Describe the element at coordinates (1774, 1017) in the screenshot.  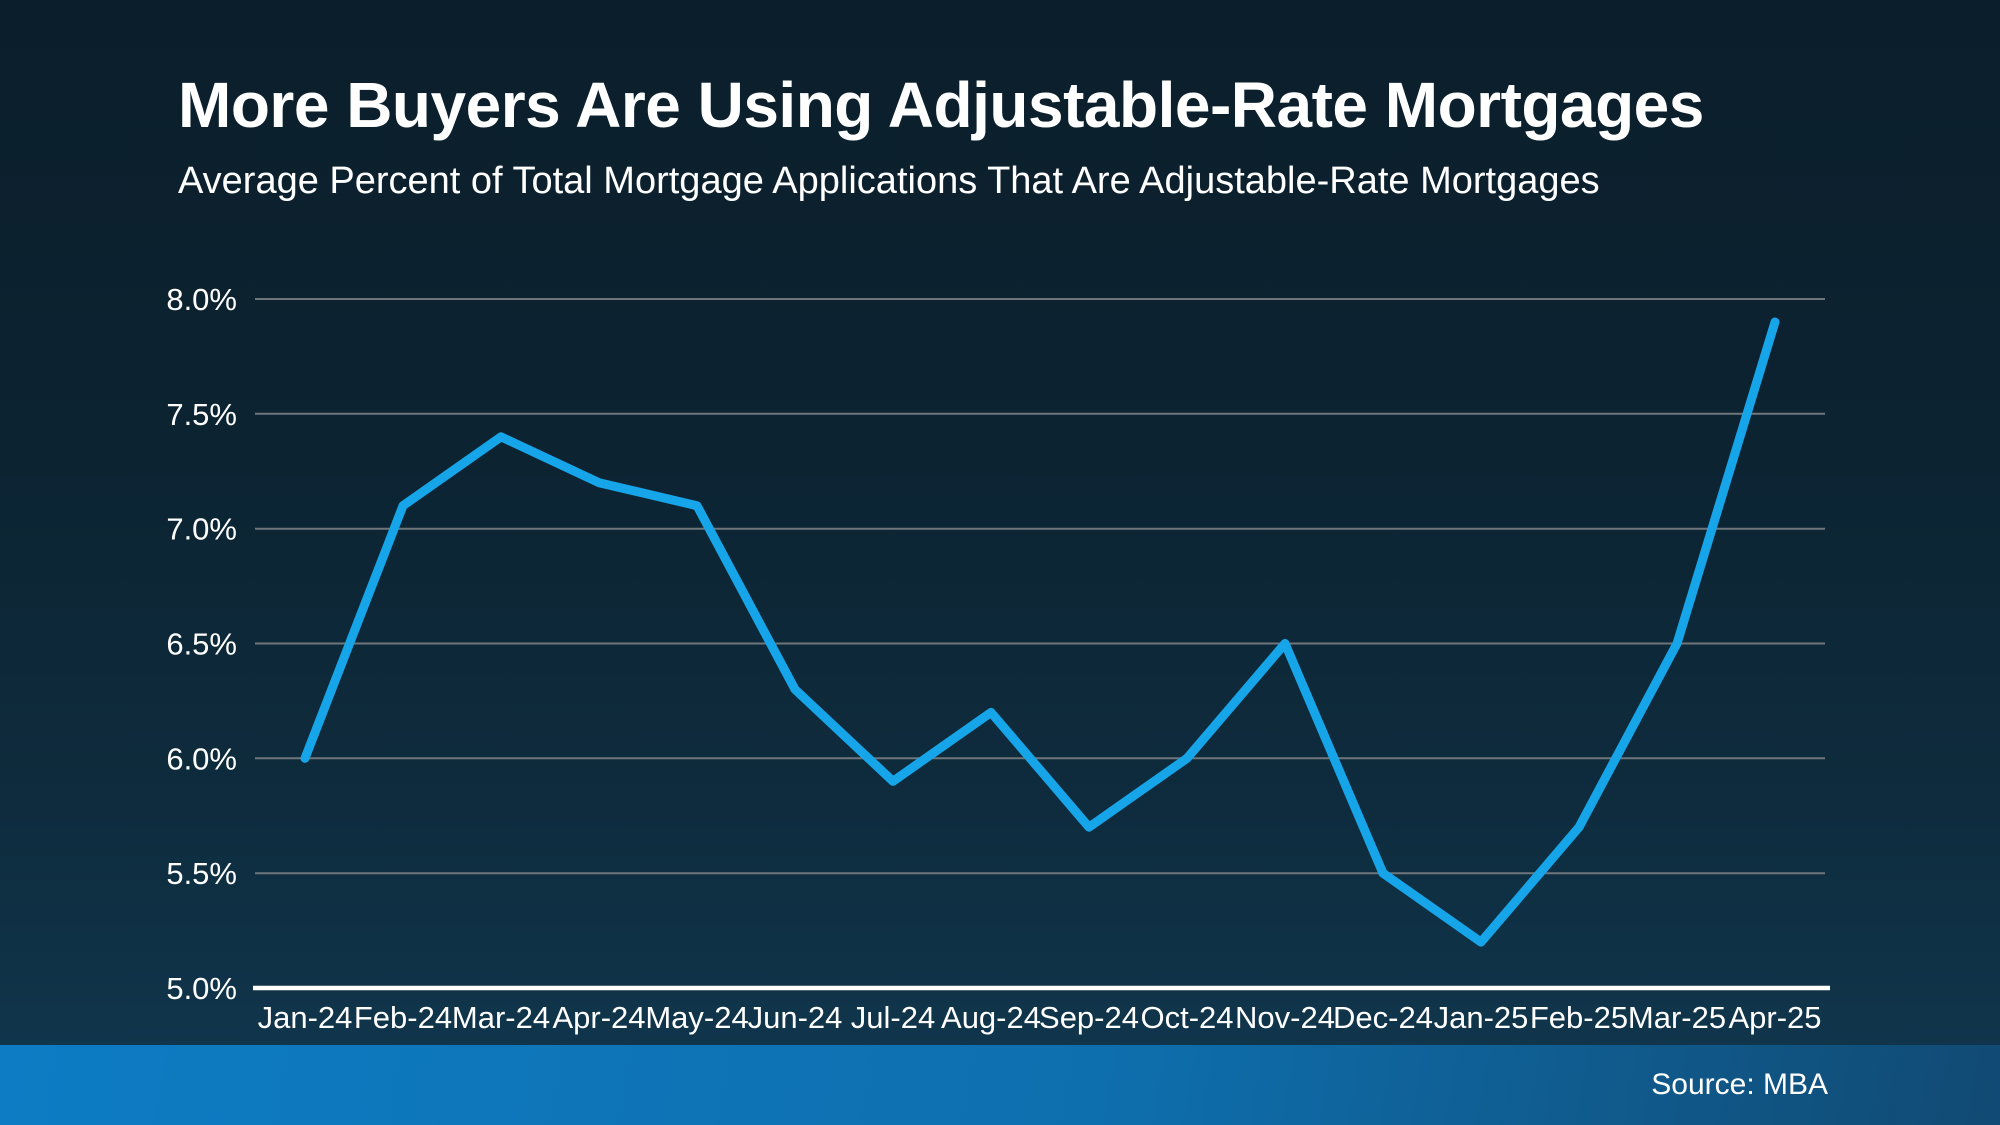
I see `x-axis-tick-label: Apr-25` at that location.